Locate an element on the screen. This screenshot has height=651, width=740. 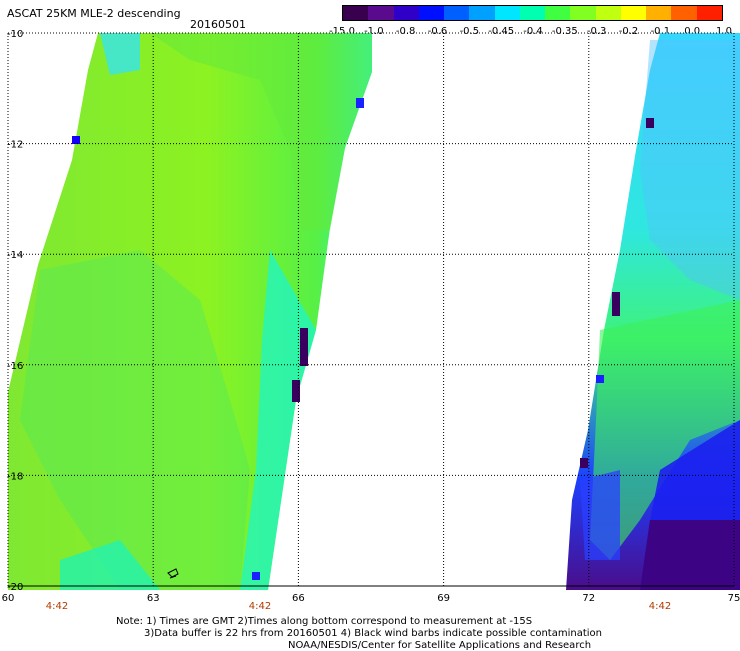
tick-label: 60 is located at coordinates (8, 598).